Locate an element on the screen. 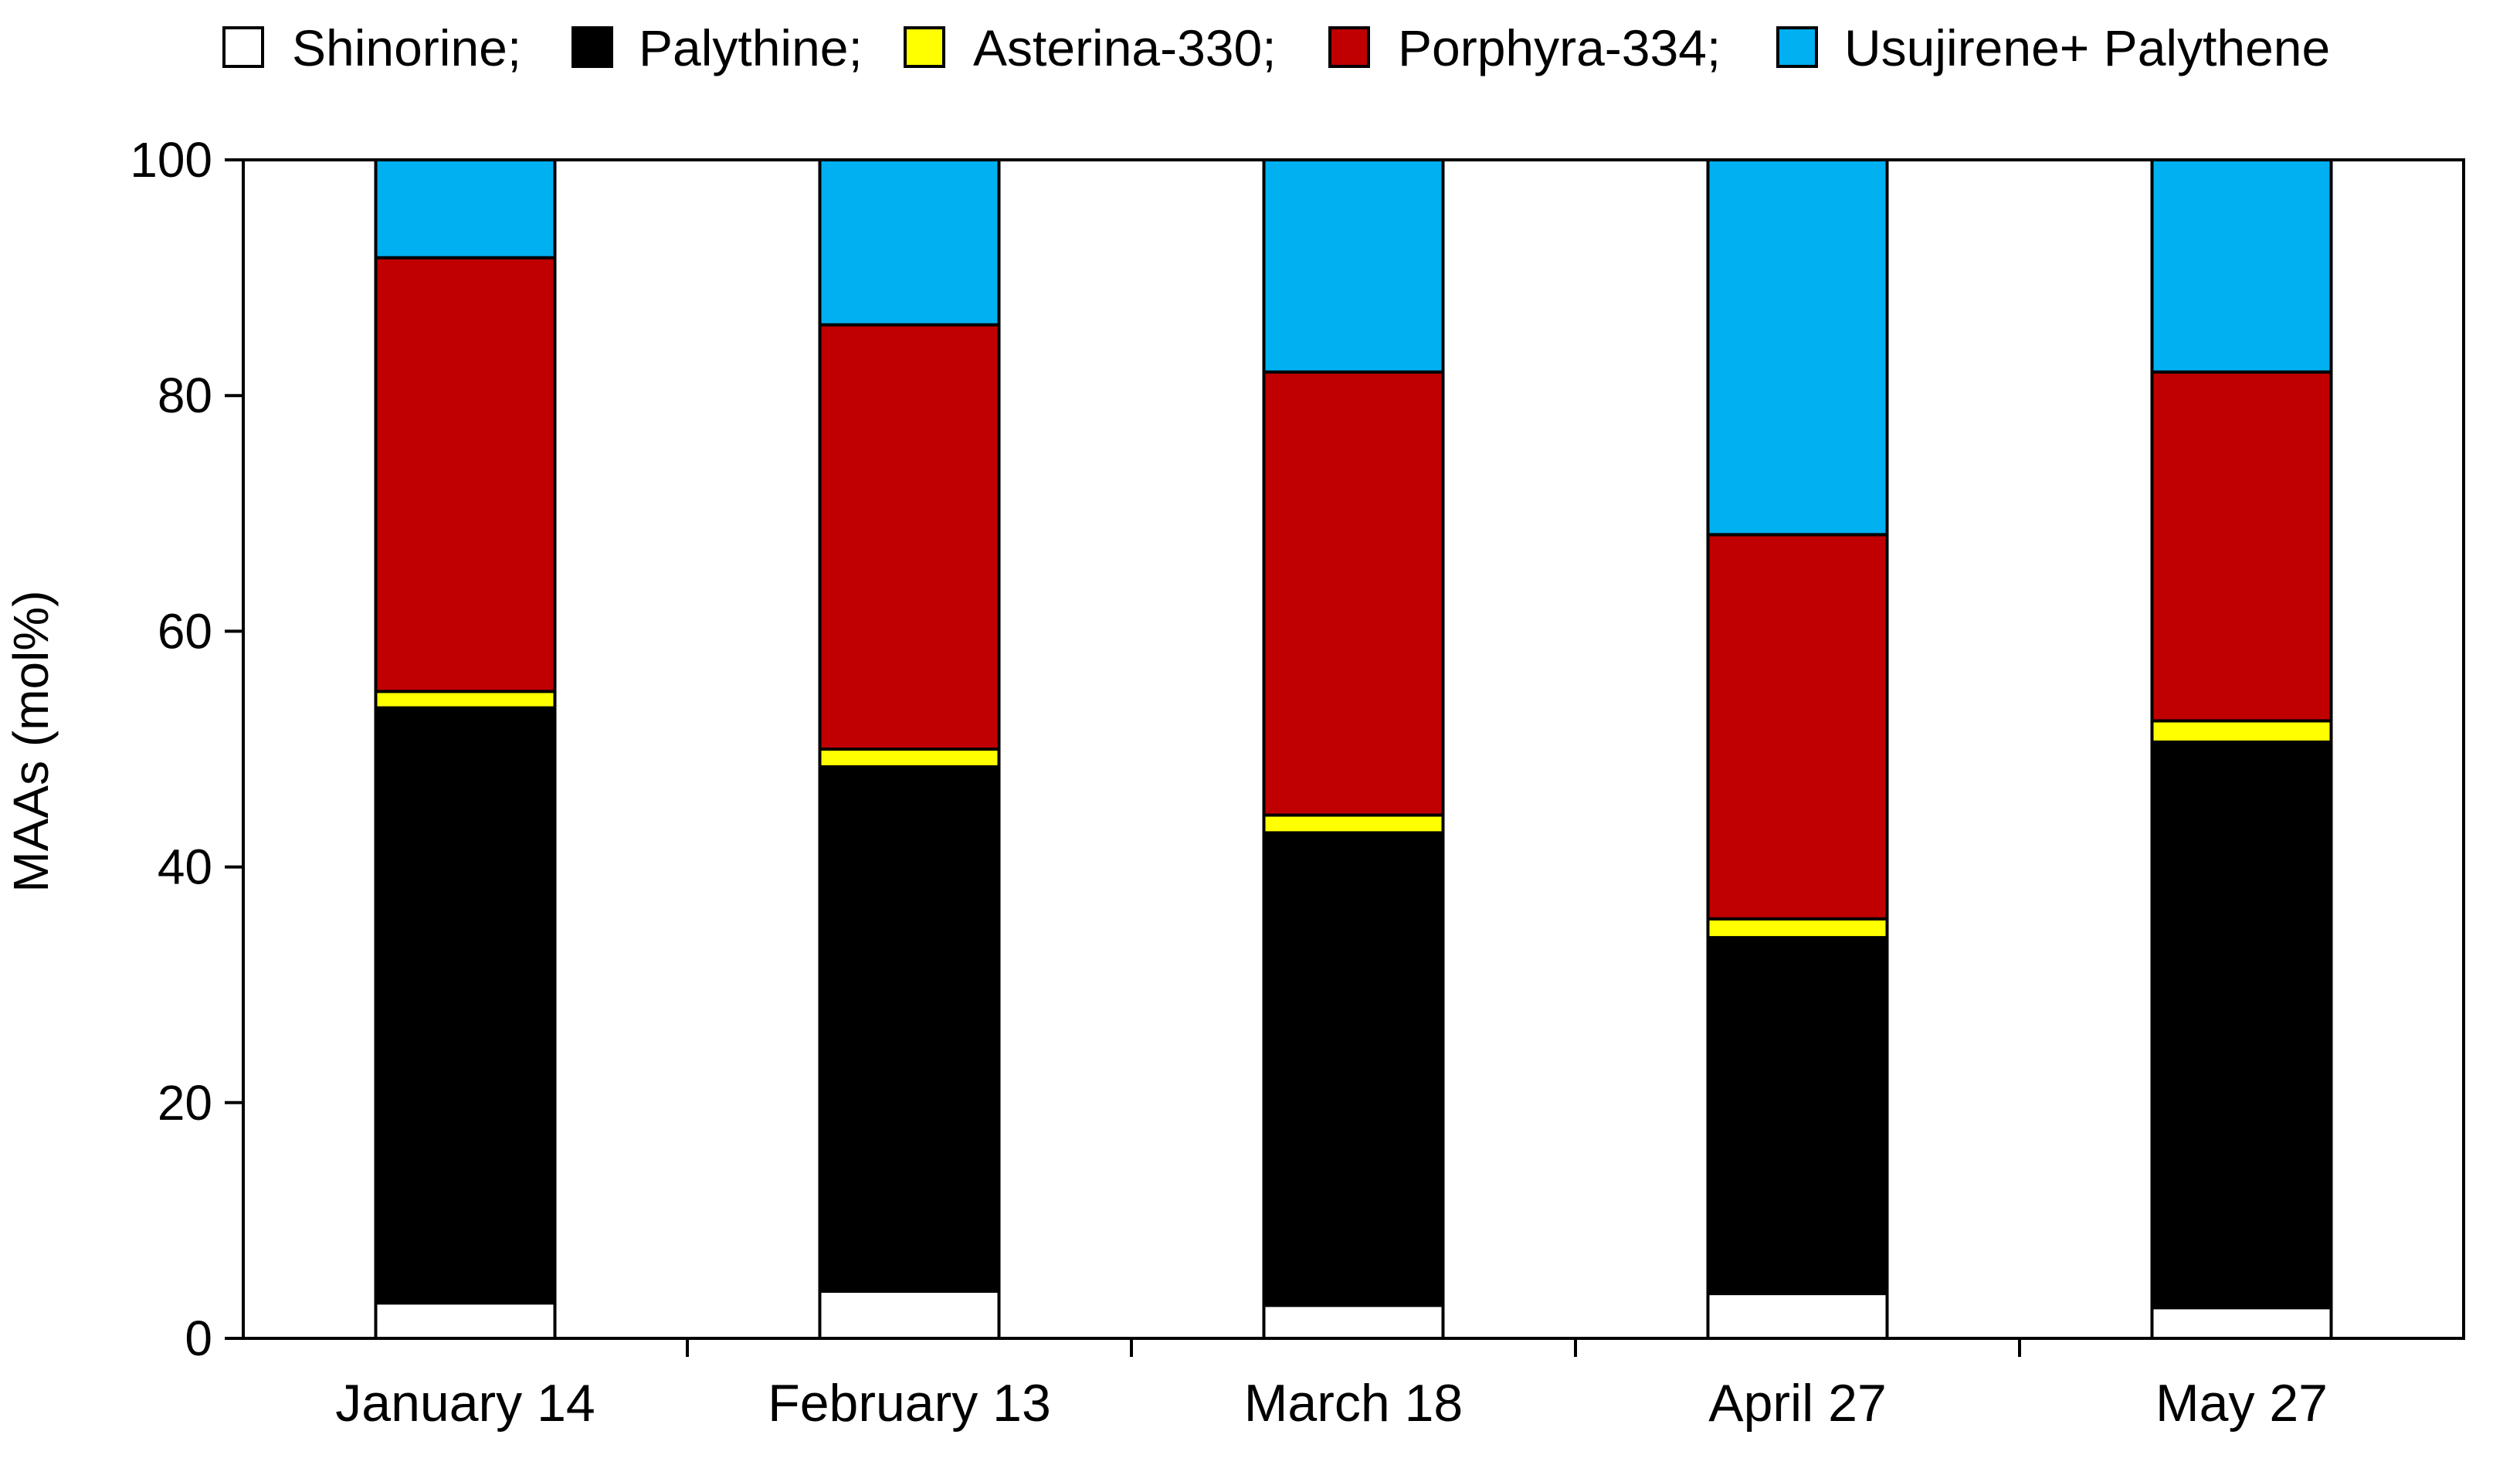 The width and height of the screenshot is (2520, 1465). y-tick-label: 80 is located at coordinates (185, 396).